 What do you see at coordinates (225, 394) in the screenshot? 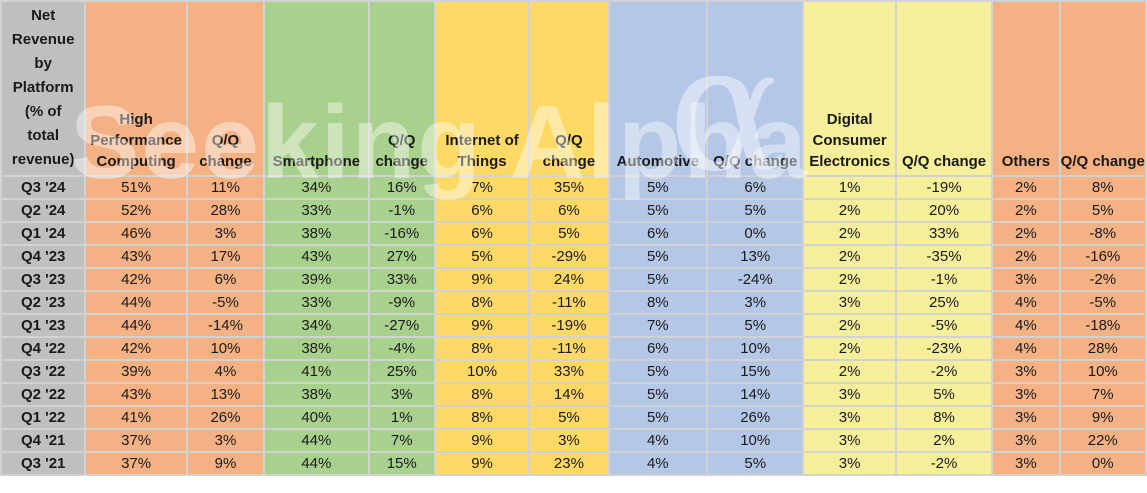
I see `cell-q2-22-col2: 13%` at bounding box center [225, 394].